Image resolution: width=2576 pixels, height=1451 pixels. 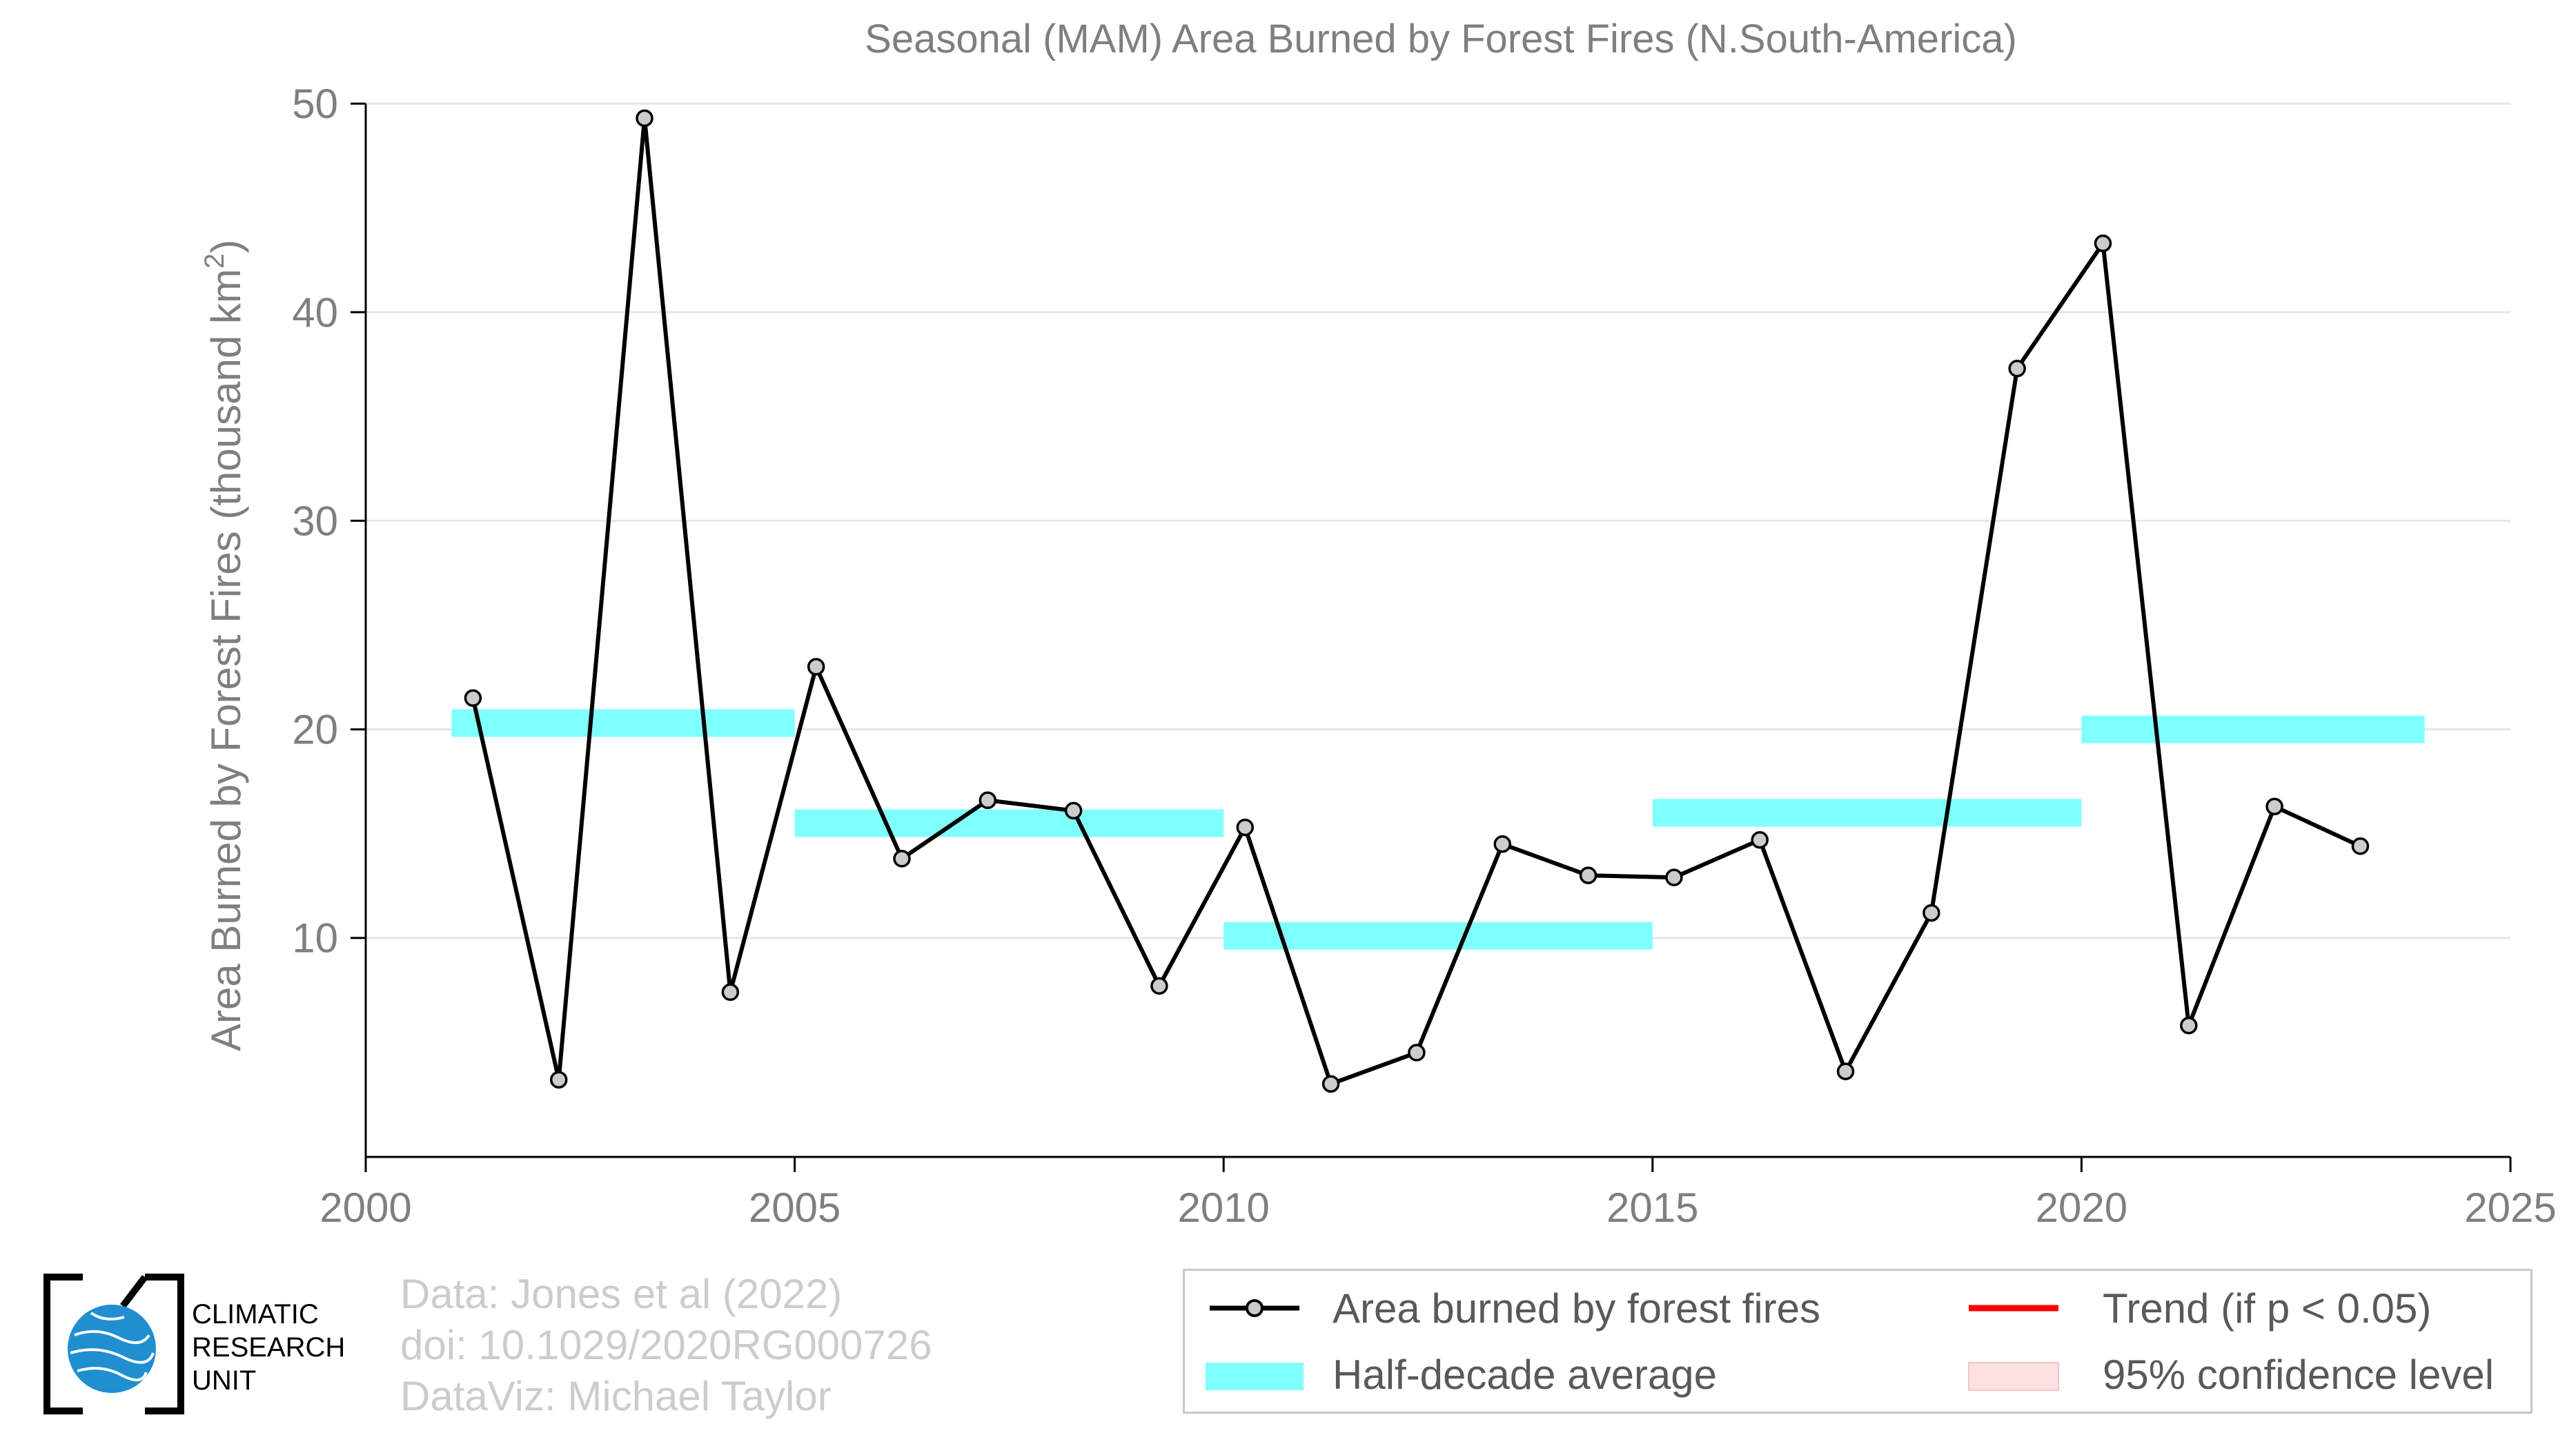 What do you see at coordinates (2510, 1208) in the screenshot?
I see `x-tick-label-2025: 2025` at bounding box center [2510, 1208].